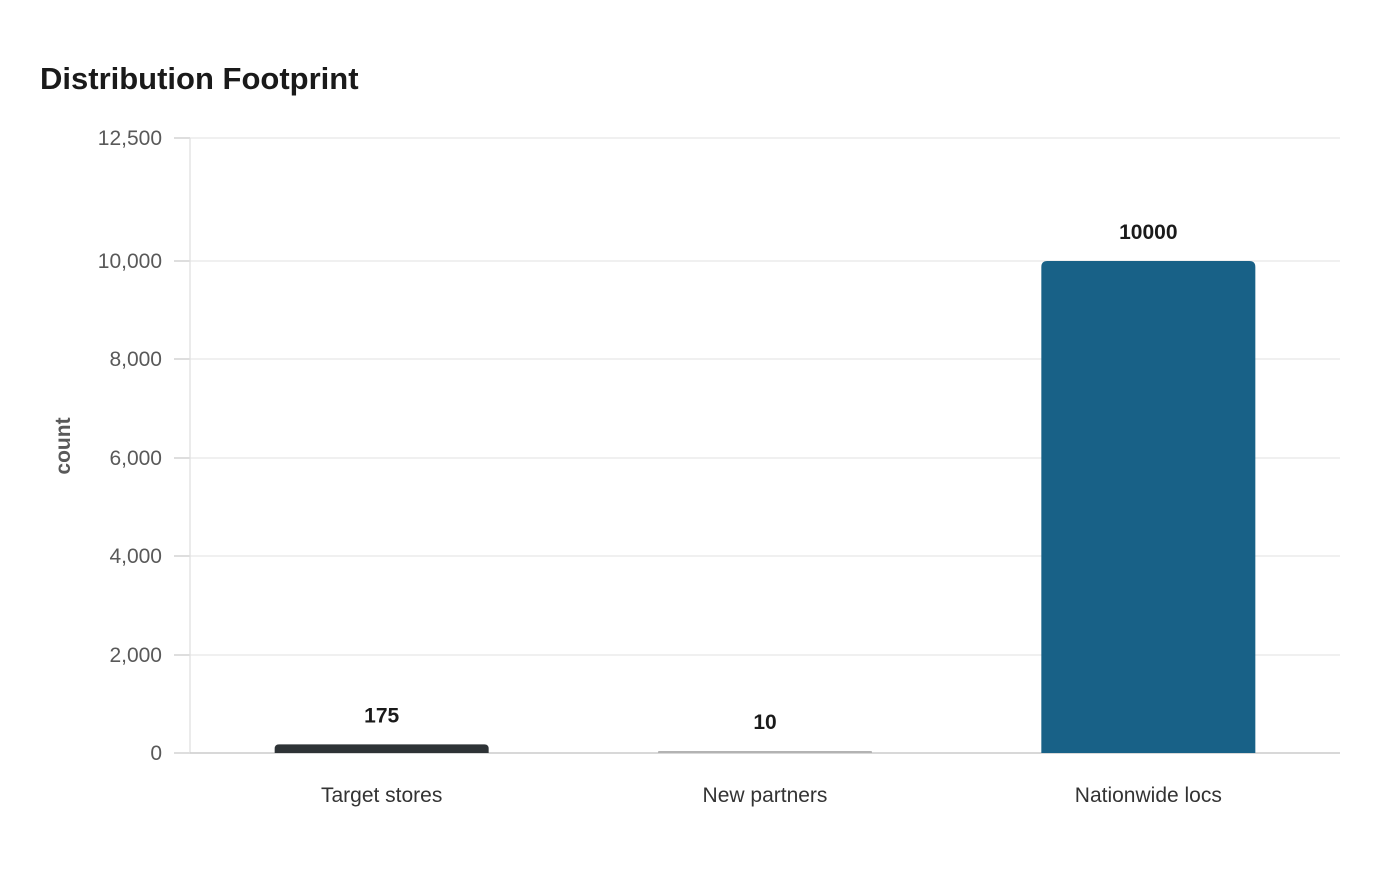 This screenshot has width=1400, height=880. I want to click on x-tick-label: Nationwide locs, so click(1148, 795).